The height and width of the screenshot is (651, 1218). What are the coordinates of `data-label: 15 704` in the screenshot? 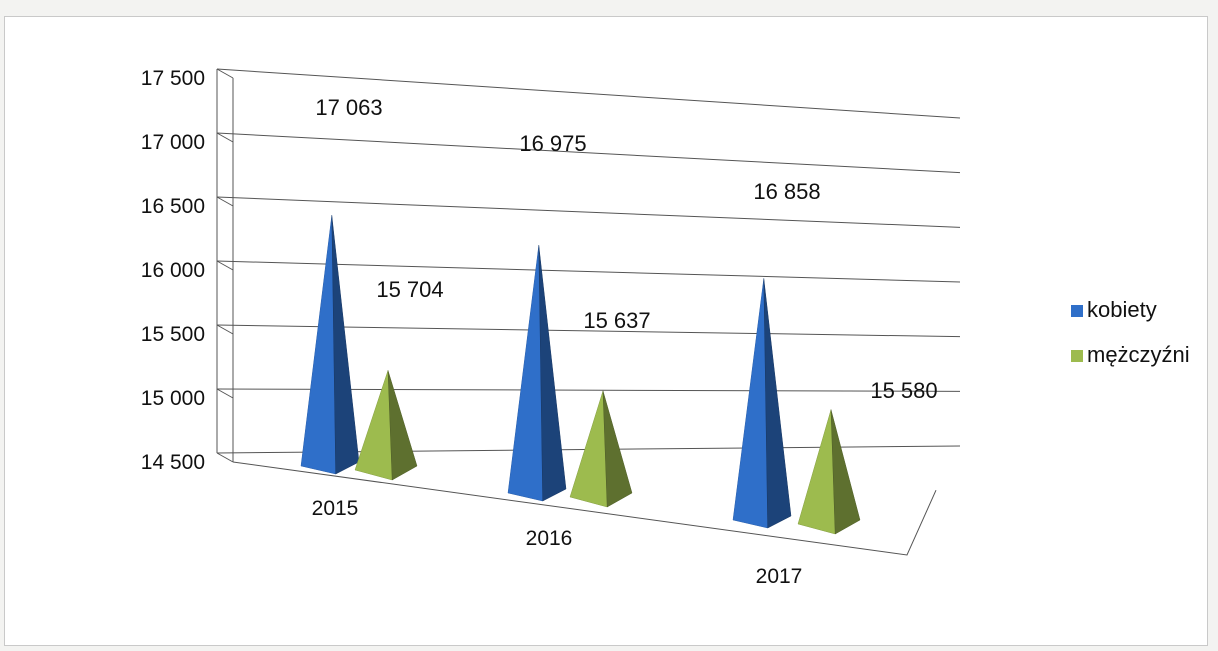 It's located at (409, 289).